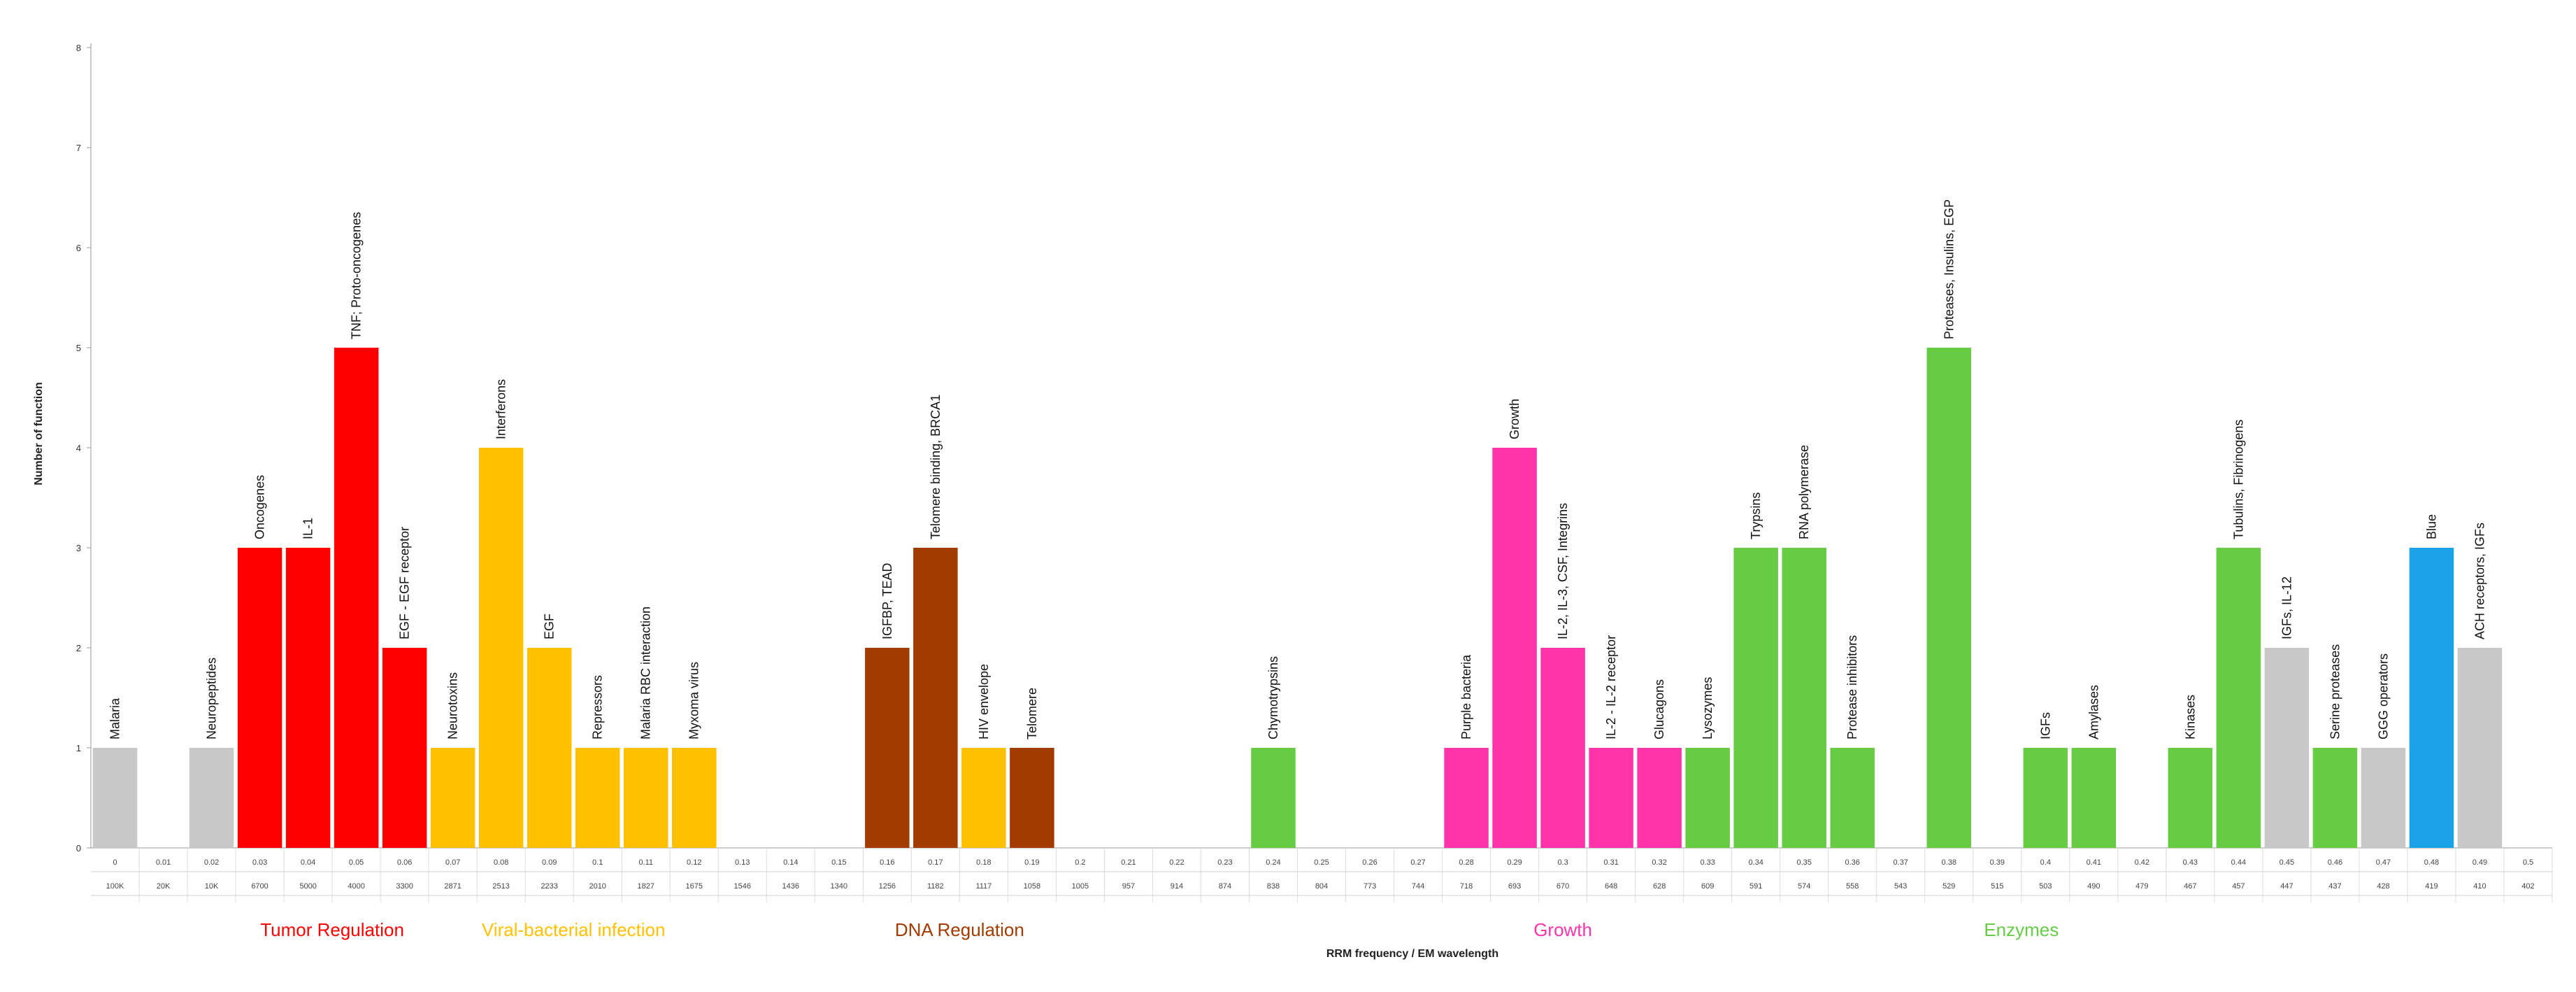 This screenshot has height=992, width=2576. I want to click on bar-label: Telomere, so click(1032, 713).